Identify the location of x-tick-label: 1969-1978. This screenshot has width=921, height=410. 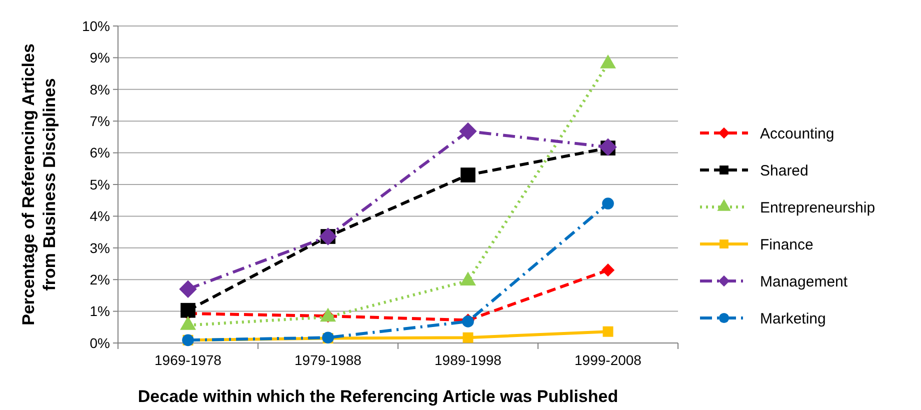
(188, 360).